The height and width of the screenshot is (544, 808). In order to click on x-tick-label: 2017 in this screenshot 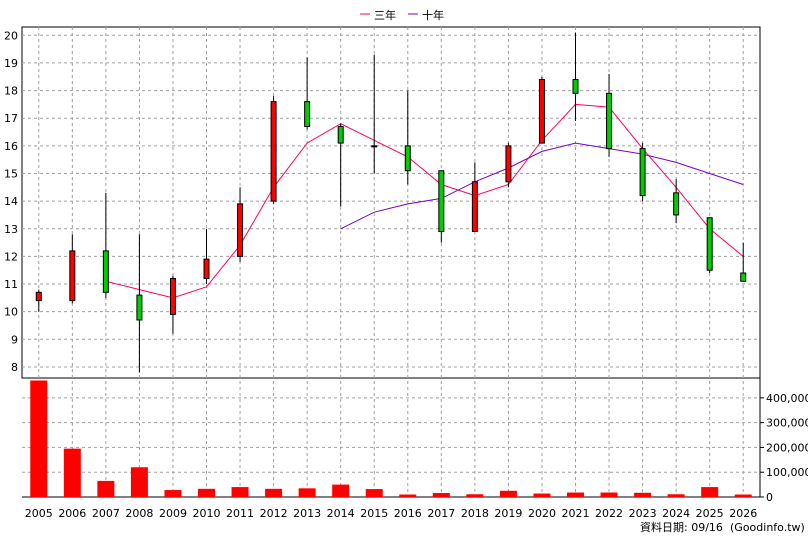, I will do `click(441, 513)`.